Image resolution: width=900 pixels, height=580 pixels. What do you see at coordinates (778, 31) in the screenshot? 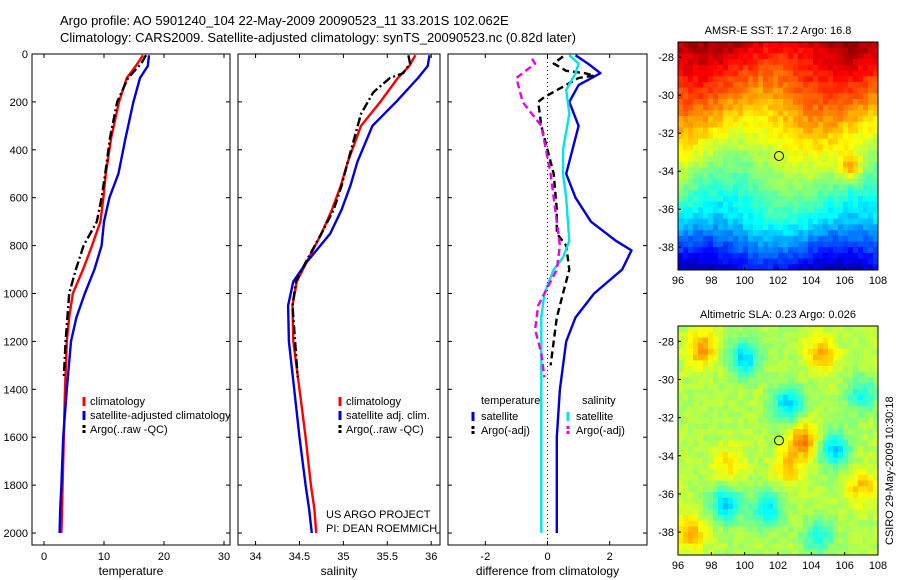
I see `map-title: AMSR-E SST: 17.2 Argo: 16.8` at bounding box center [778, 31].